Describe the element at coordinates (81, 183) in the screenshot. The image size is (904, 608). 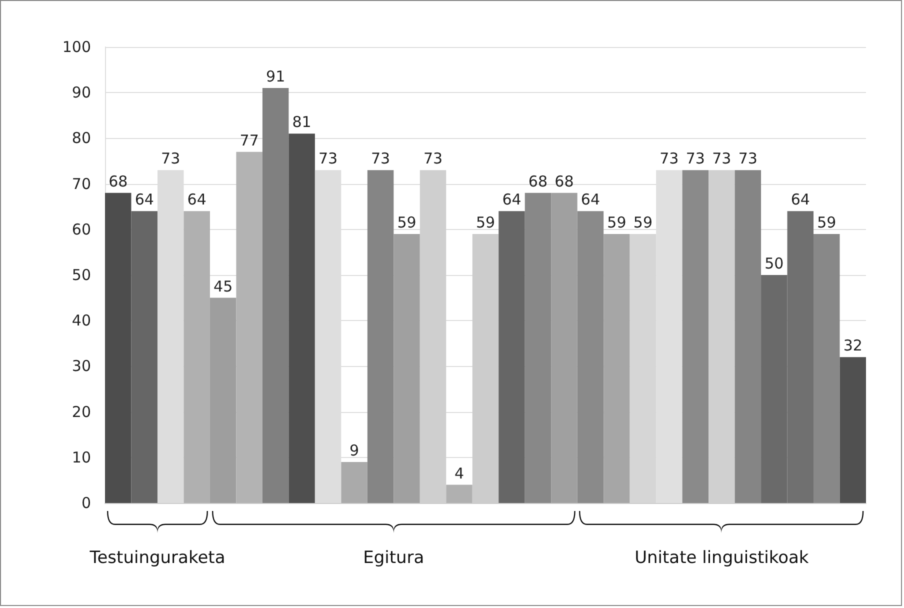
I see `y-tick-label: 70` at that location.